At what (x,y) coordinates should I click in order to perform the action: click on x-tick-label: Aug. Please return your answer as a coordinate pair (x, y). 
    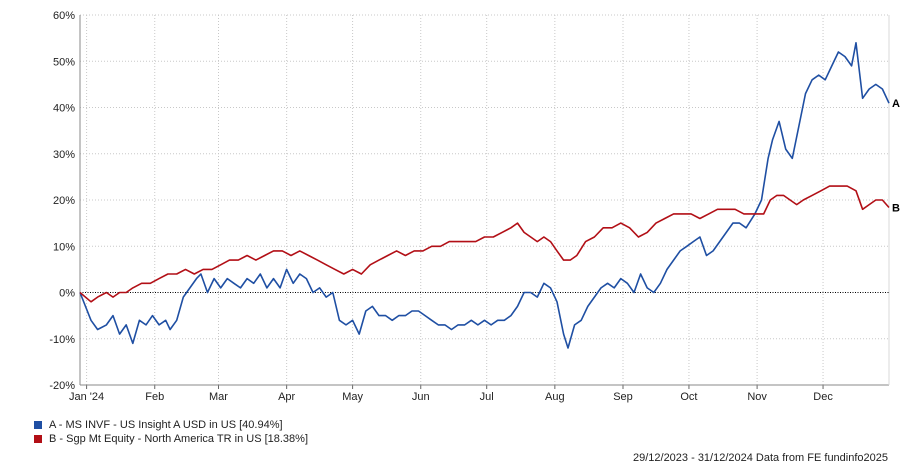
    Looking at the image, I should click on (555, 397).